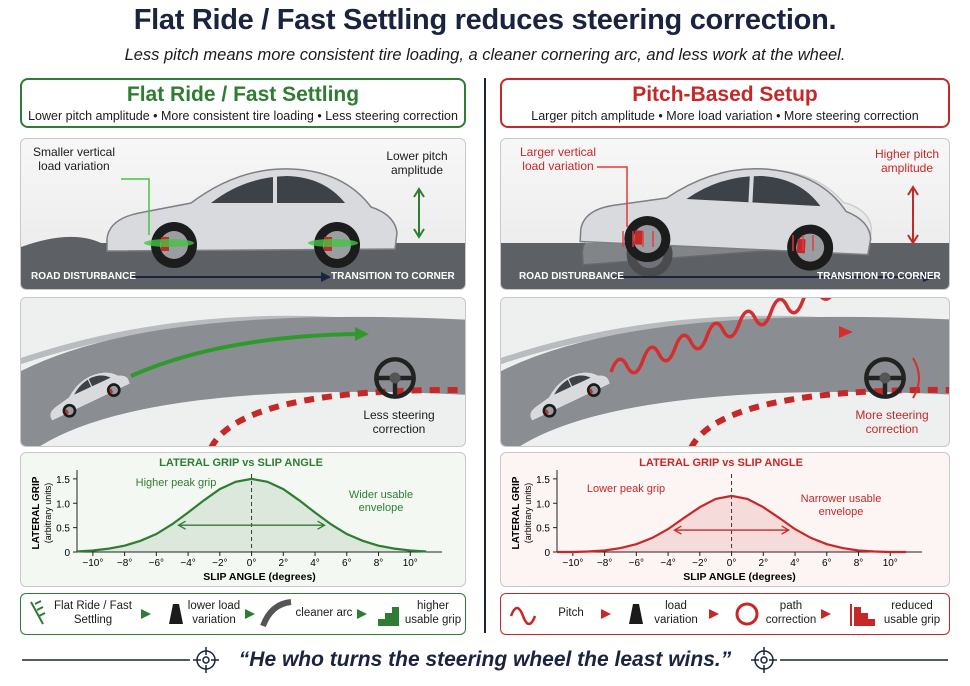  What do you see at coordinates (93, 613) in the screenshot?
I see `flow-step: Flat Ride / Fast Settling` at bounding box center [93, 613].